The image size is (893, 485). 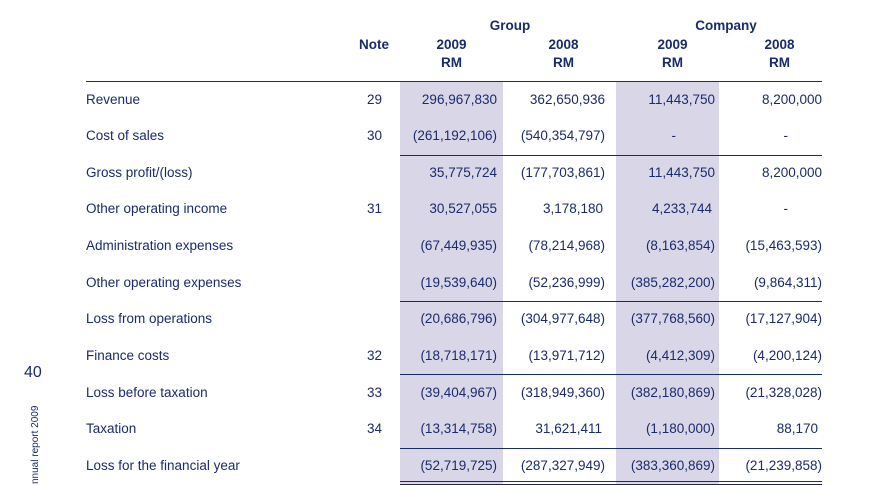 I want to click on value-group-2009: (261,192,106), so click(x=454, y=135).